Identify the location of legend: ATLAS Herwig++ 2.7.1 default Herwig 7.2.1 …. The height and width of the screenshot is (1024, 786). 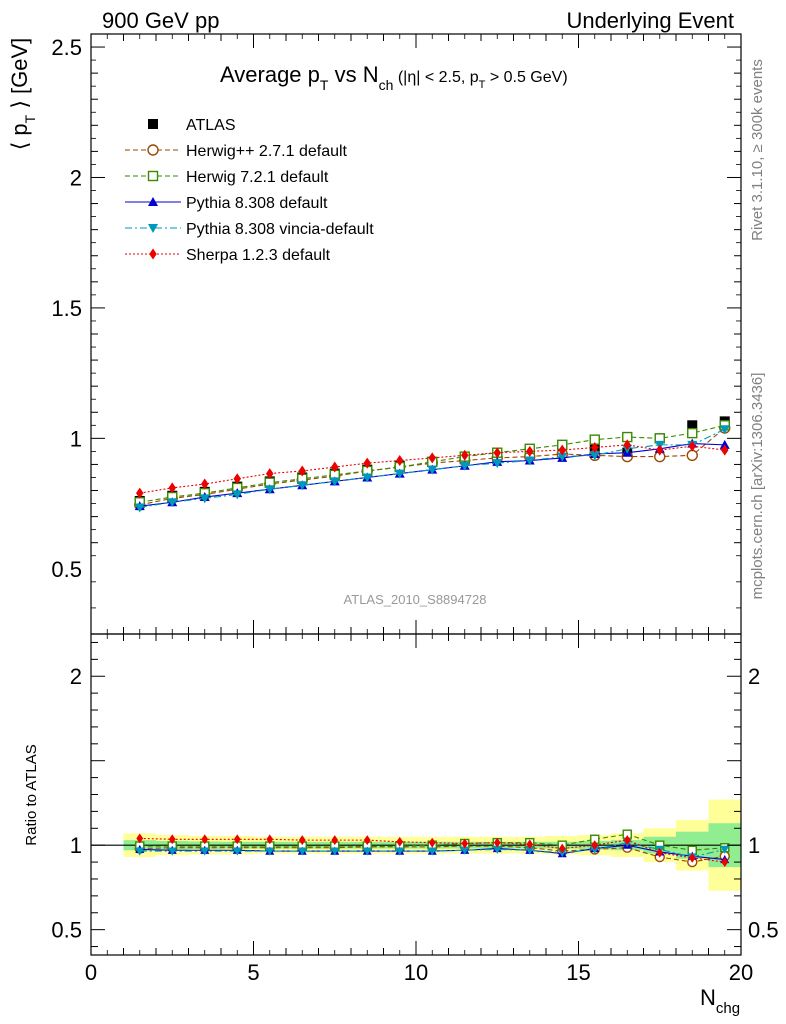
(249, 190).